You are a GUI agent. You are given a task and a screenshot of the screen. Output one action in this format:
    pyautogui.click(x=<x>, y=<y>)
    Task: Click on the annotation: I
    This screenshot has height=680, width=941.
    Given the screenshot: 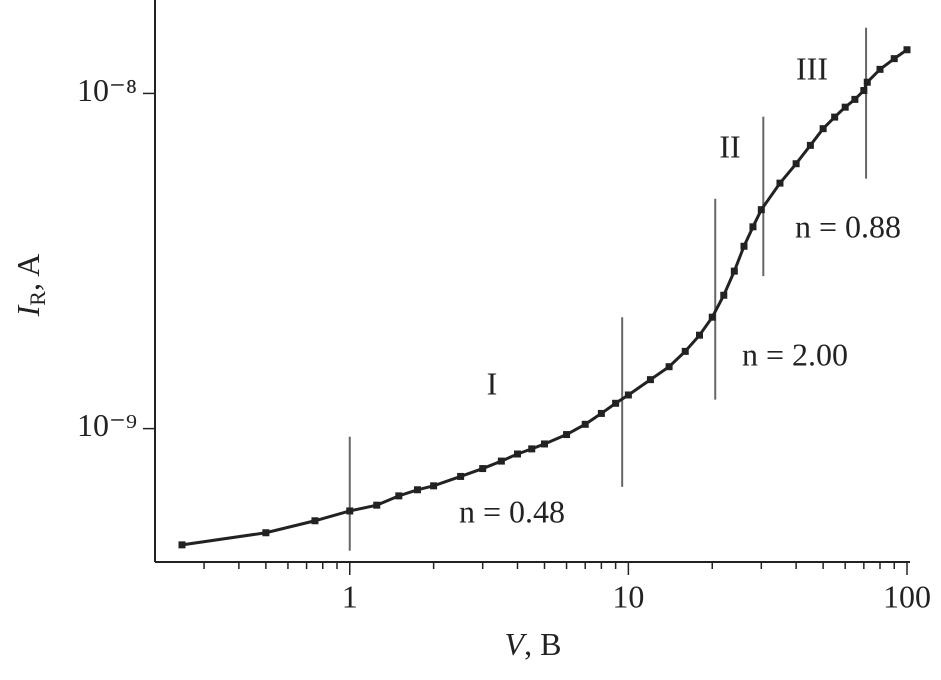 What is the action you would take?
    pyautogui.click(x=492, y=383)
    